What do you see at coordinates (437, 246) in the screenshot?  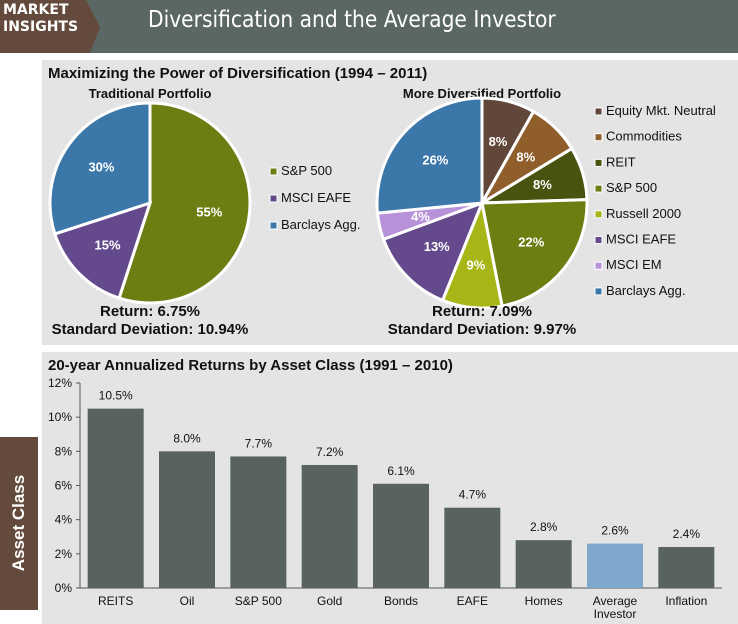 I see `slice-label: 13%` at bounding box center [437, 246].